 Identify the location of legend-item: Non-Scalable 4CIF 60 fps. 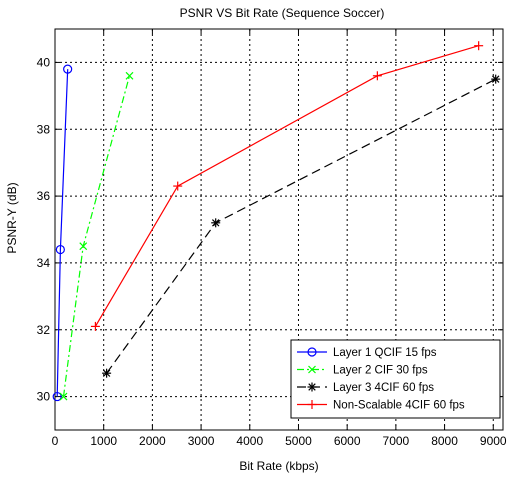
(381, 406).